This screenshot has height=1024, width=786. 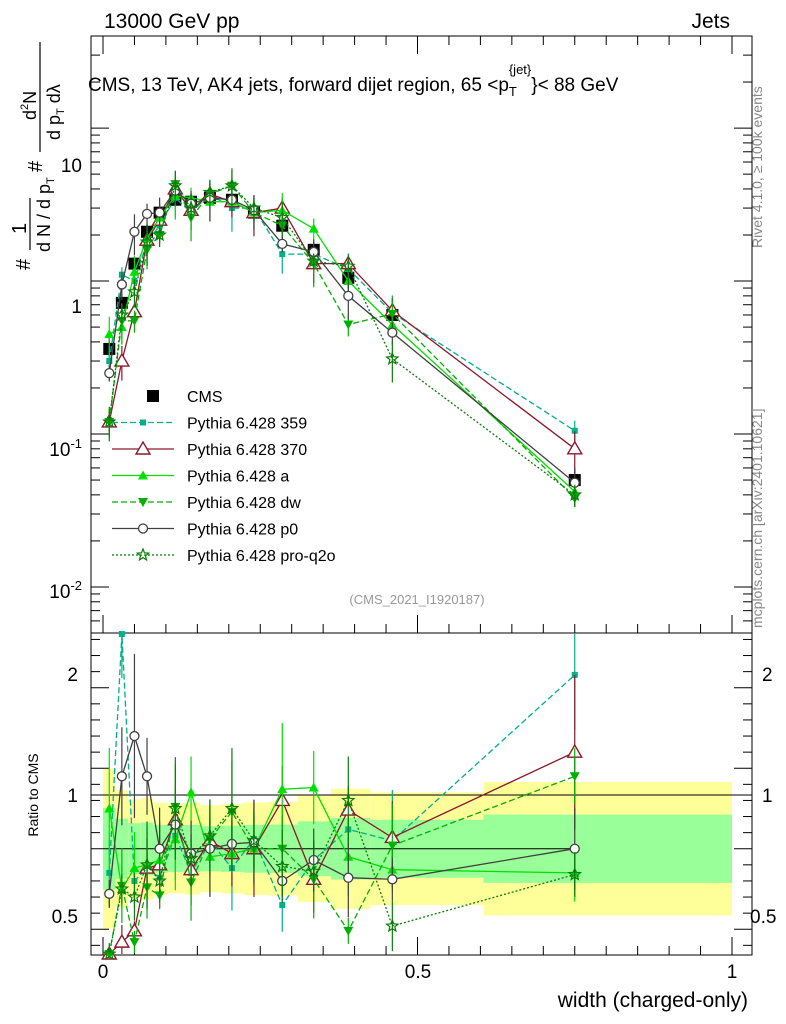 What do you see at coordinates (513, 91) in the screenshot?
I see `plot-title-sub: T` at bounding box center [513, 91].